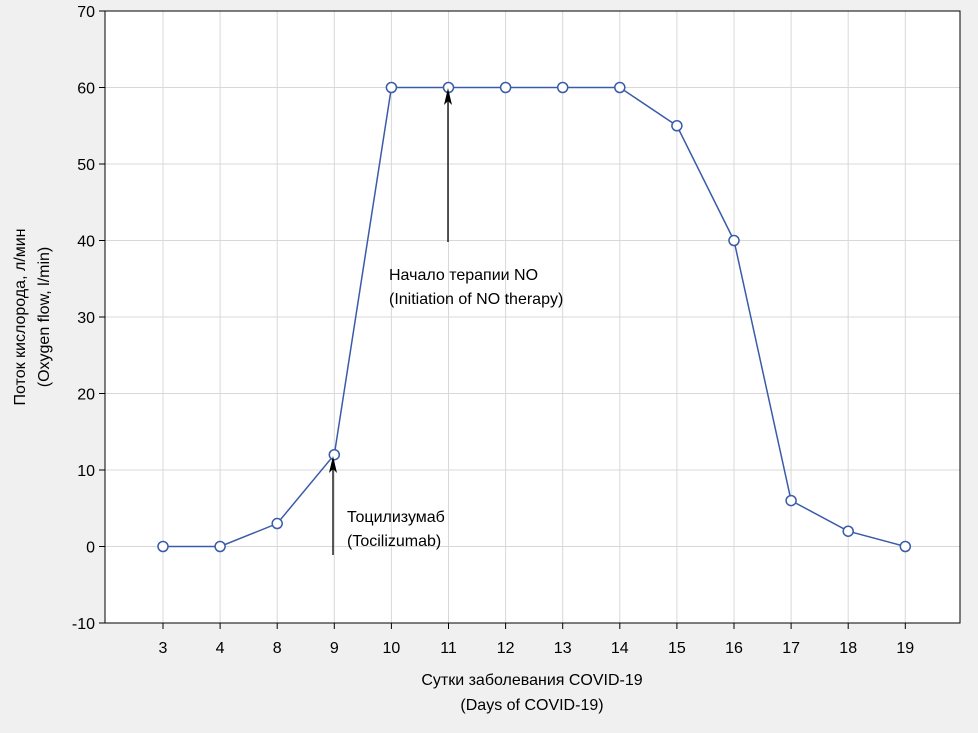 The height and width of the screenshot is (733, 978). I want to click on x-tick-label: 3, so click(163, 648).